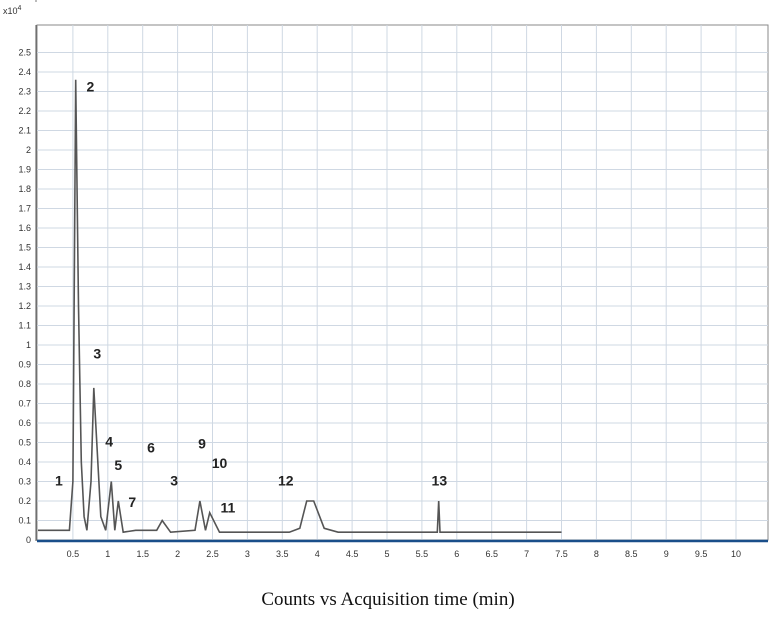 The width and height of the screenshot is (776, 617). What do you see at coordinates (24, 365) in the screenshot?
I see `y-tick-label: 0.9` at bounding box center [24, 365].